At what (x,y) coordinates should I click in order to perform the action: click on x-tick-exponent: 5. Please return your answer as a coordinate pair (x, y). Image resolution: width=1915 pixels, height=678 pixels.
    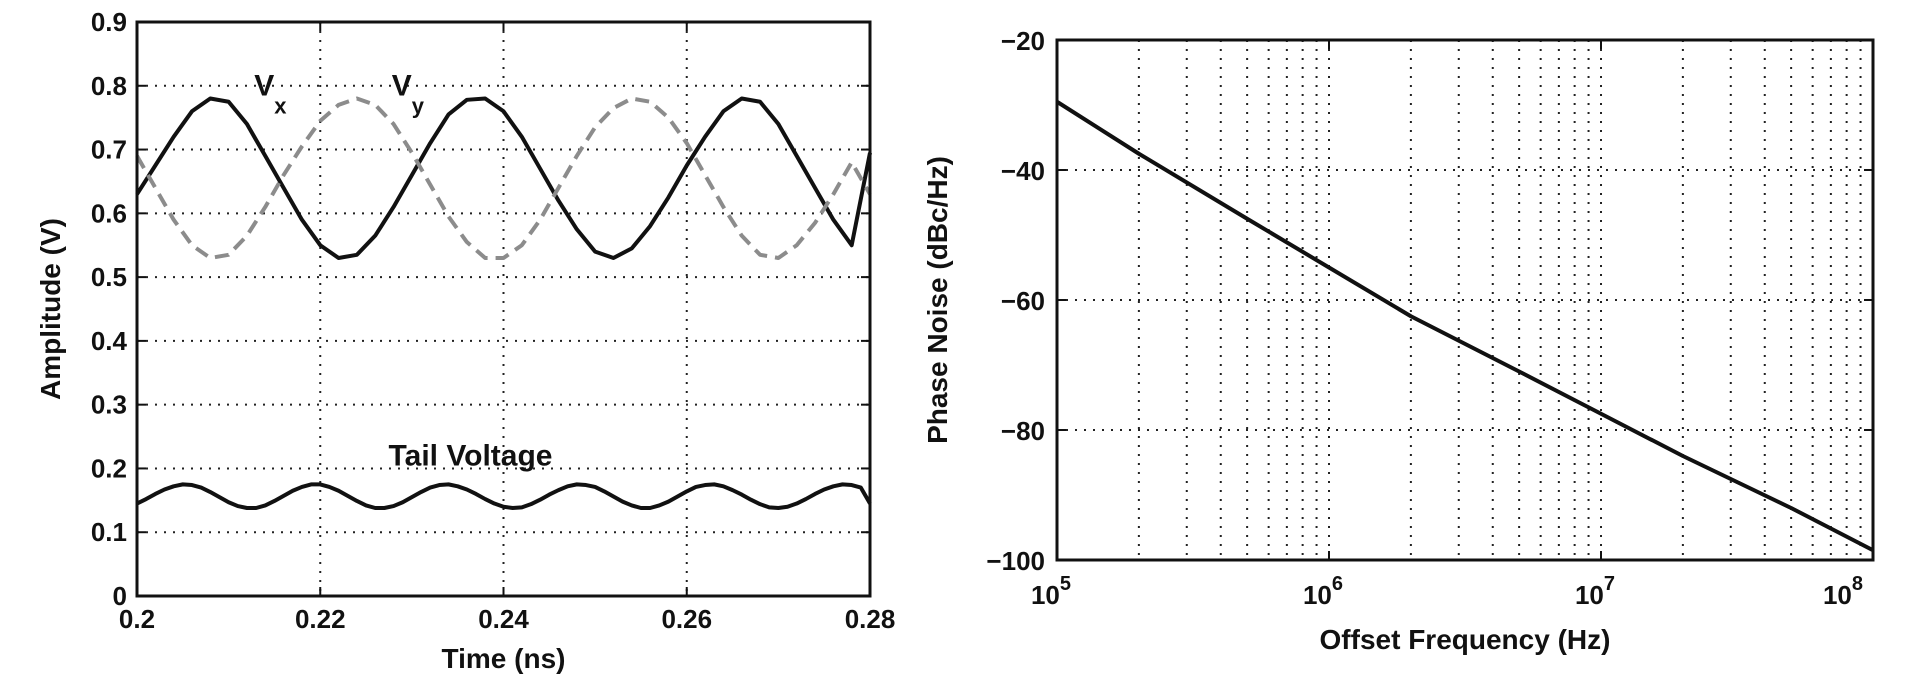
    Looking at the image, I should click on (1065, 584).